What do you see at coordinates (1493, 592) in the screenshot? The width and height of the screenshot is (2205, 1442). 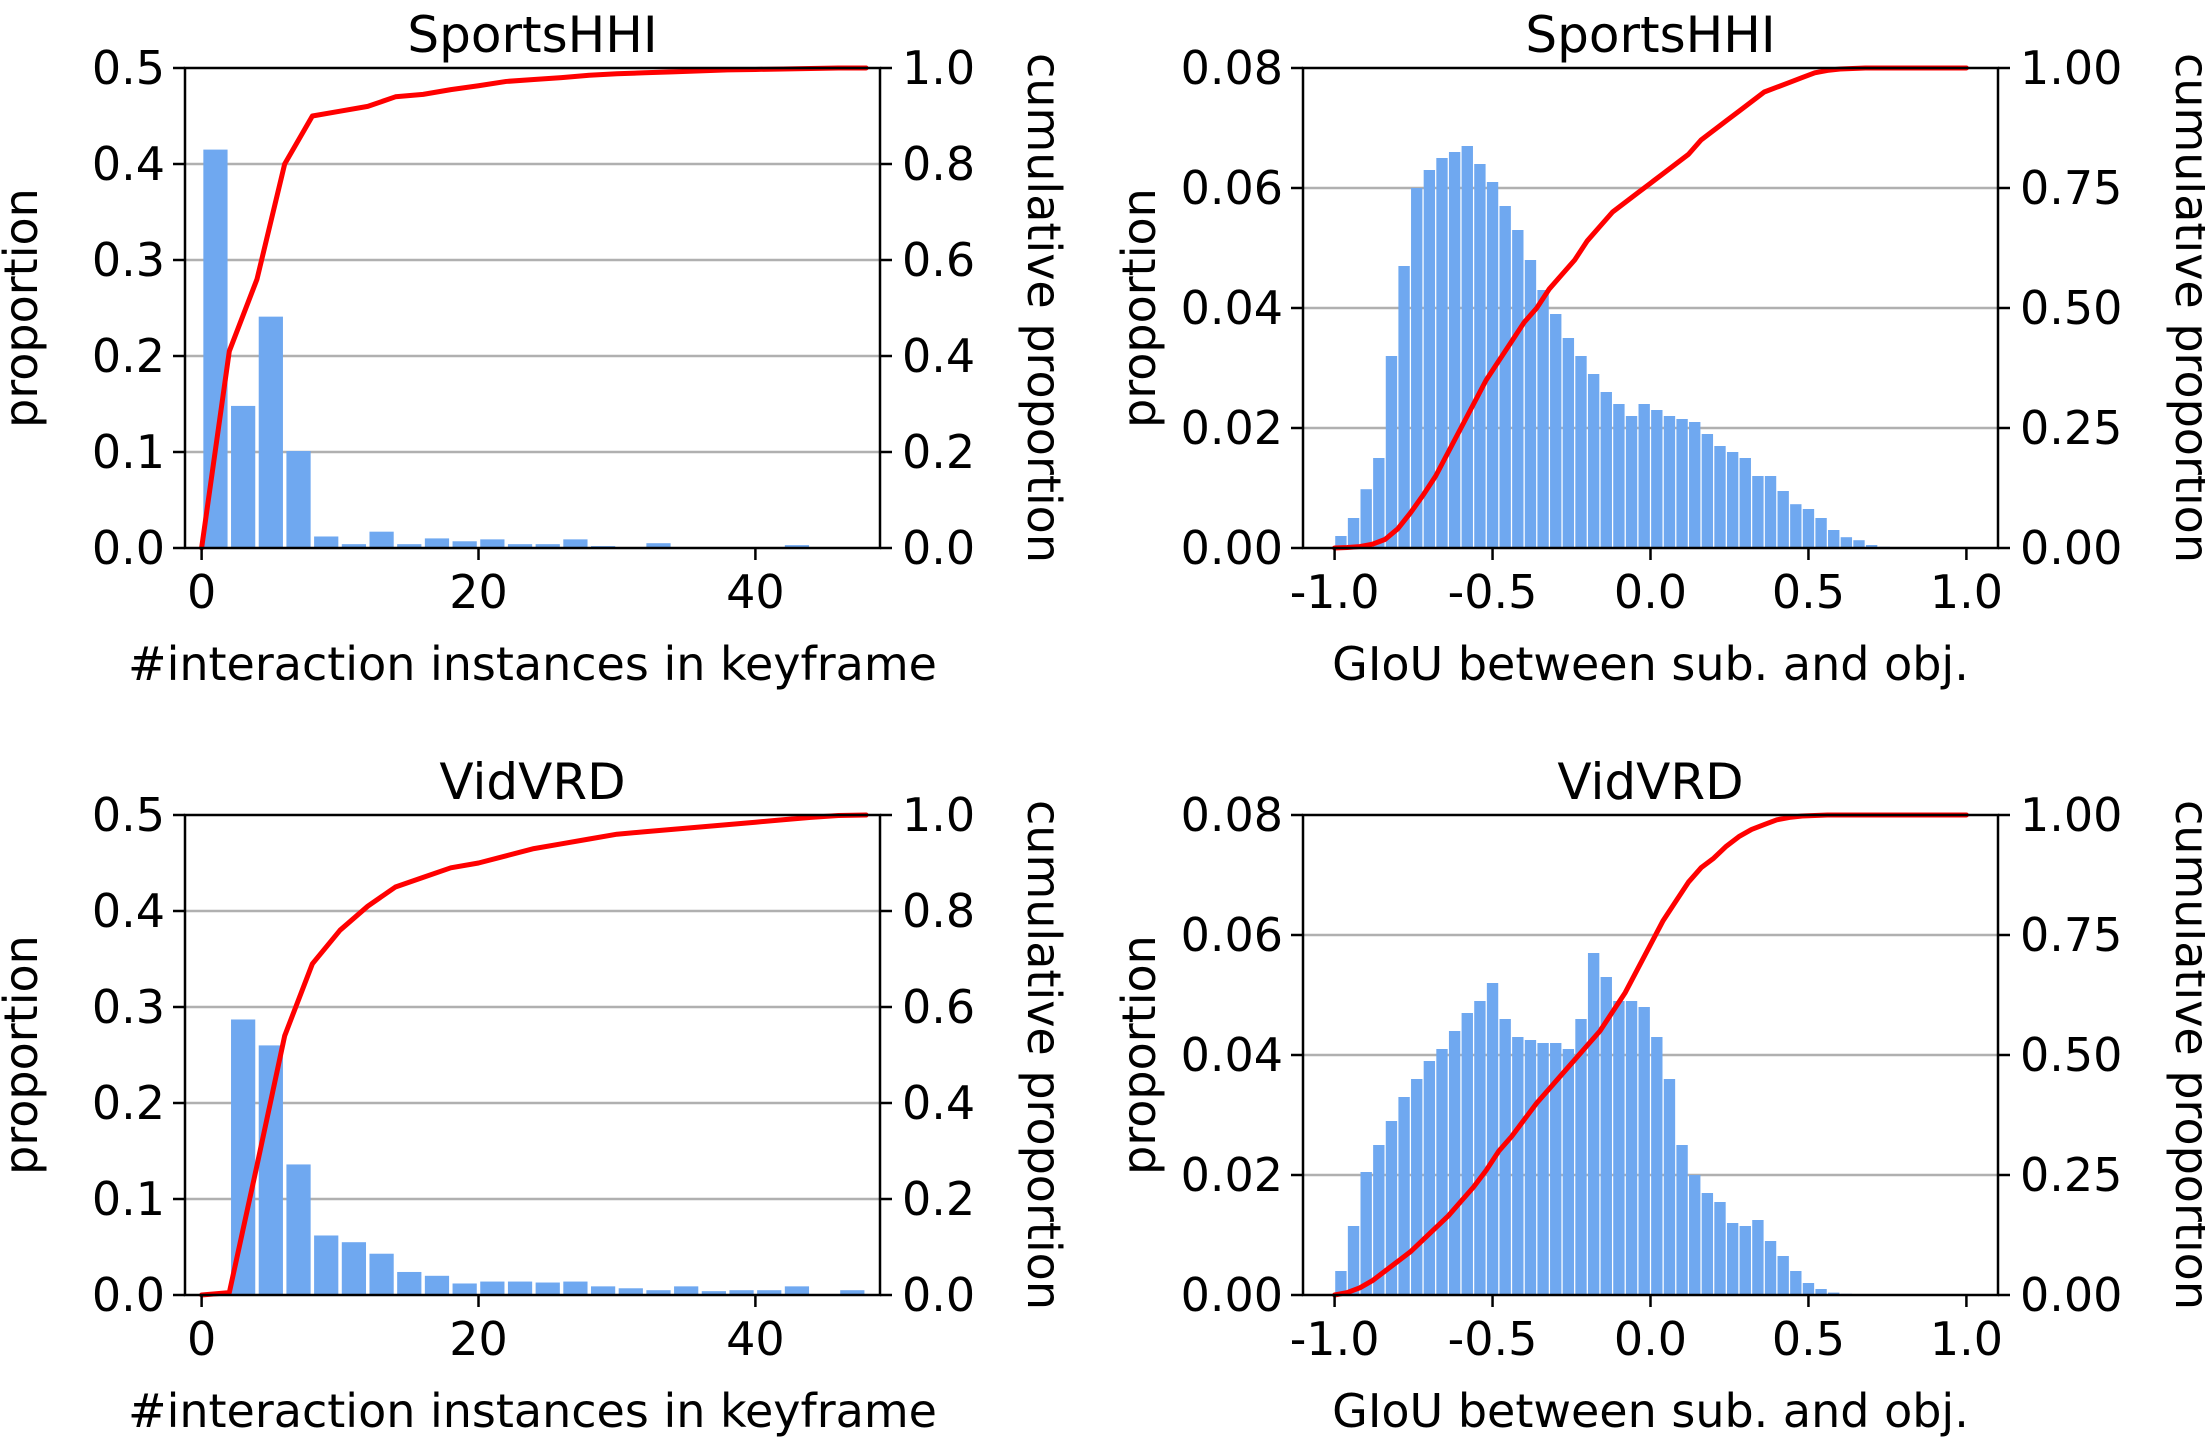 I see `x-tick-label: -0.5` at bounding box center [1493, 592].